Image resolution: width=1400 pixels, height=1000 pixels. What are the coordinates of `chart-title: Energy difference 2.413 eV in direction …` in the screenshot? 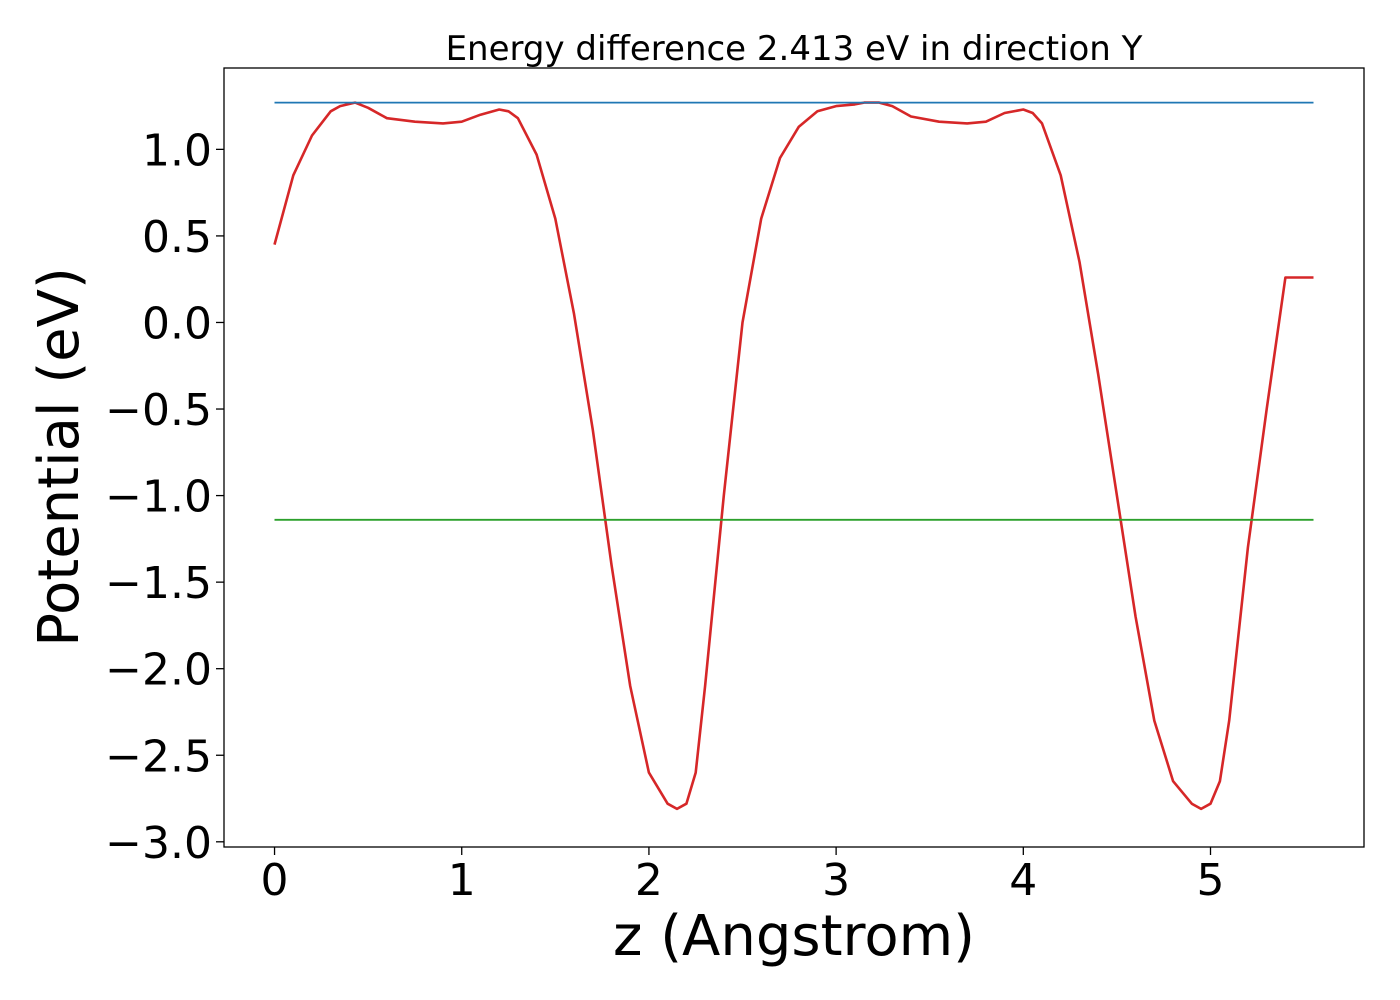 It's located at (794, 49).